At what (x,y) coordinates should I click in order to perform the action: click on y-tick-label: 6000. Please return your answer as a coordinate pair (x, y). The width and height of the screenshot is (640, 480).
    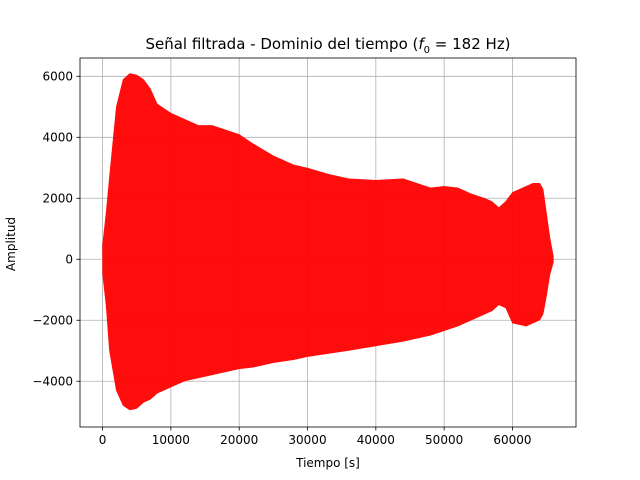
    Looking at the image, I should click on (57, 76).